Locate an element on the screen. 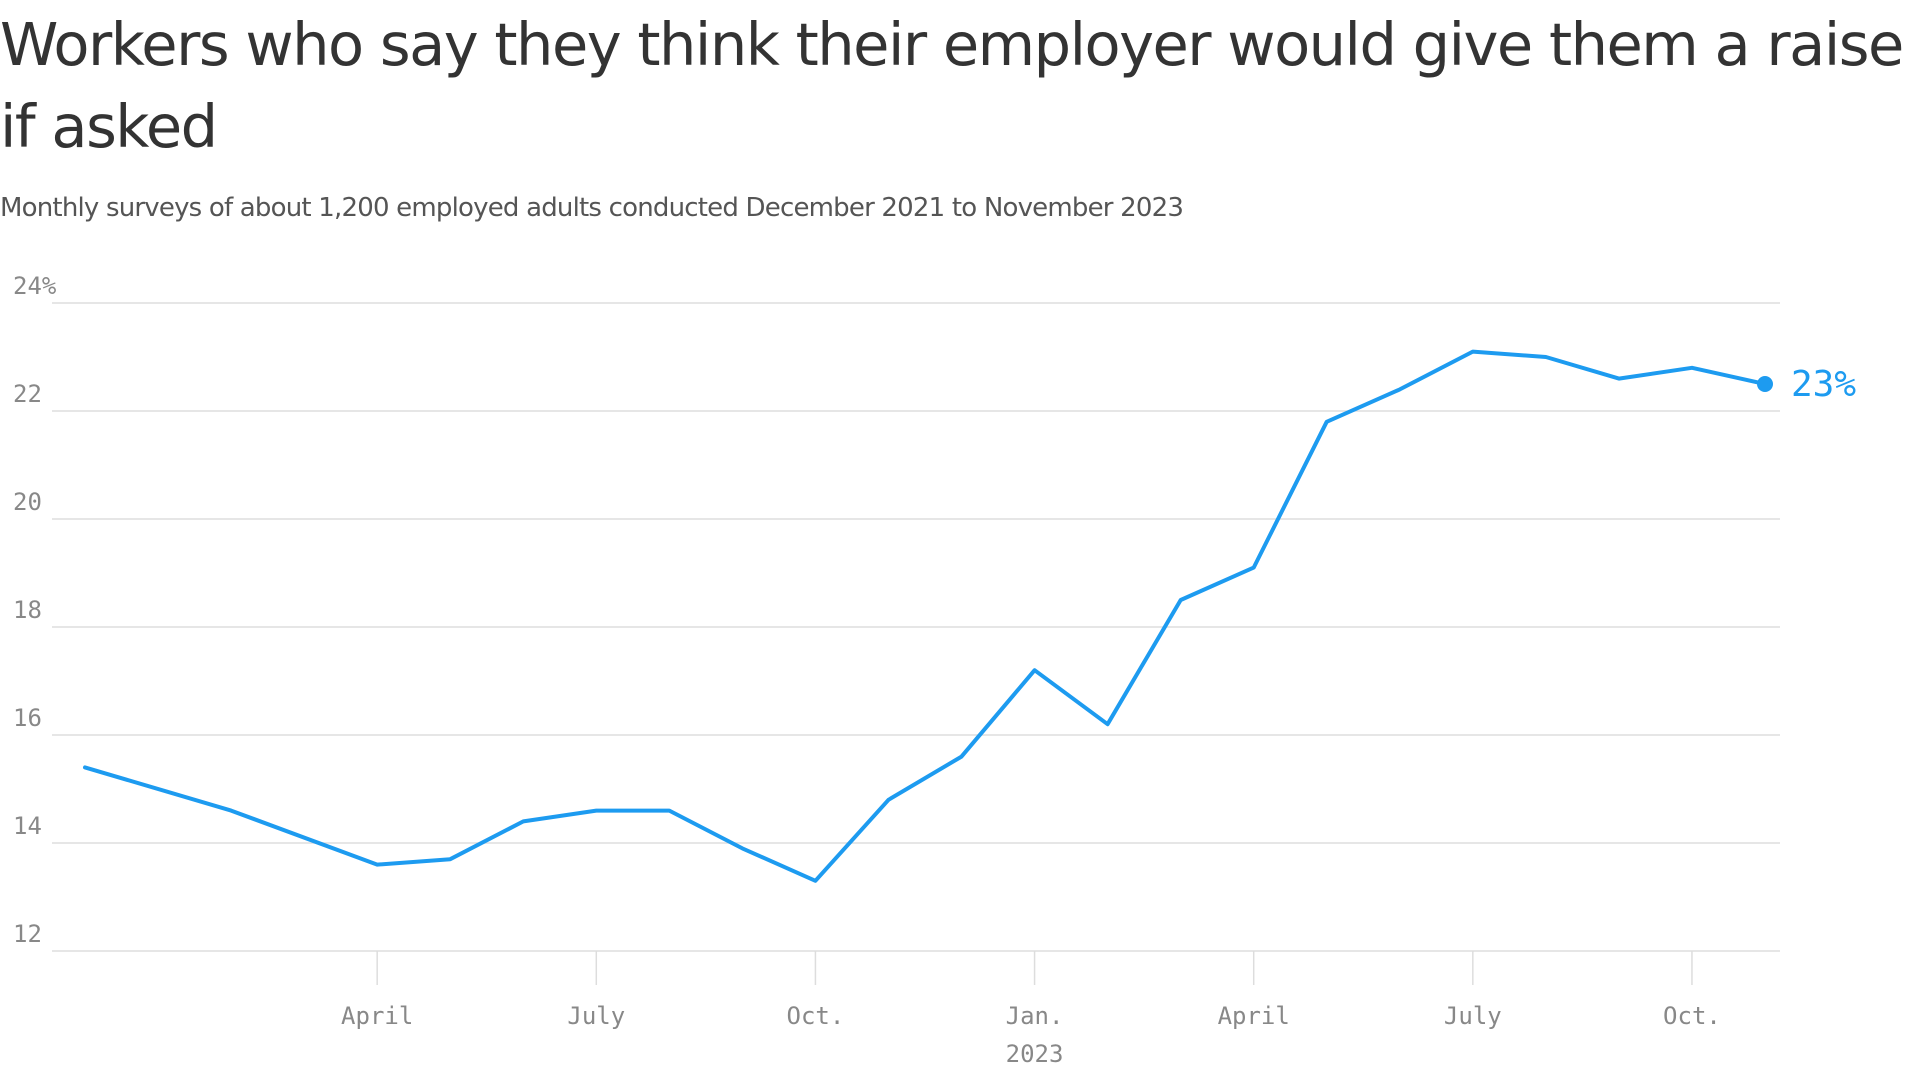 This screenshot has width=1920, height=1080. end-point-marker is located at coordinates (1765, 384).